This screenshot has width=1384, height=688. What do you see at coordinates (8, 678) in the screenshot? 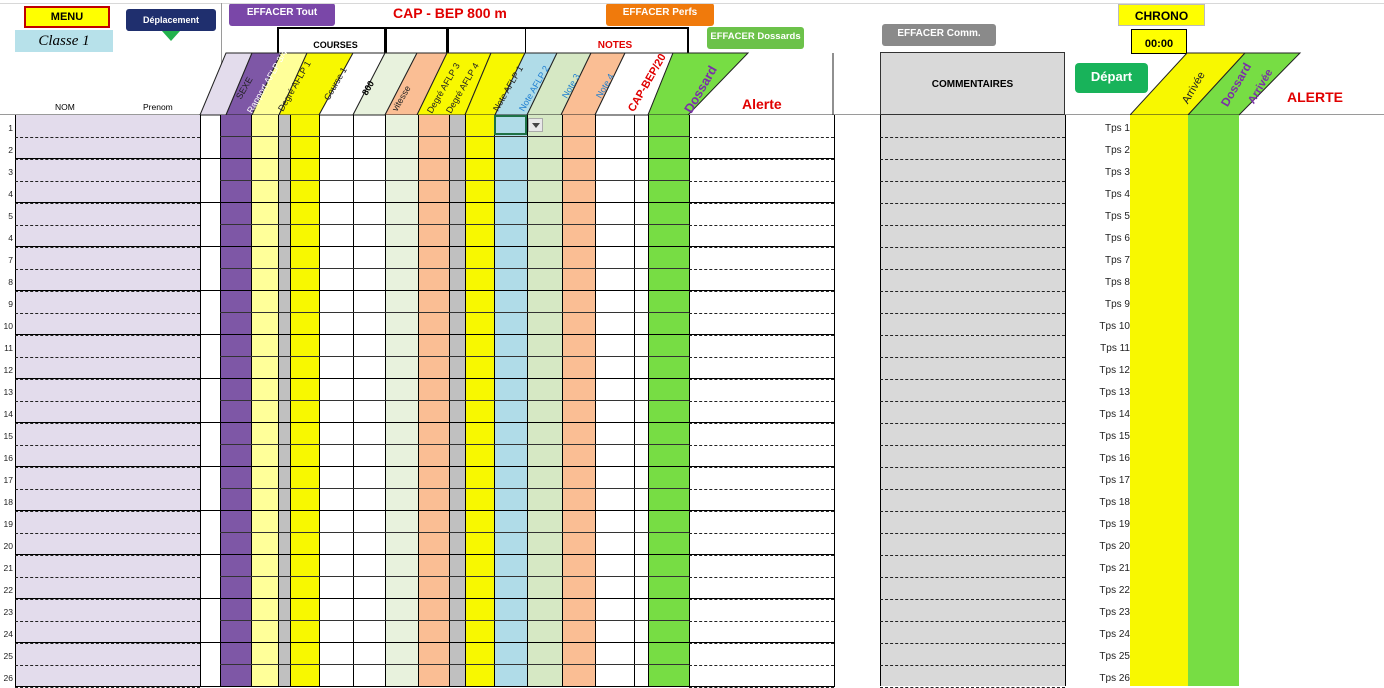
I see `row-number: 26` at bounding box center [8, 678].